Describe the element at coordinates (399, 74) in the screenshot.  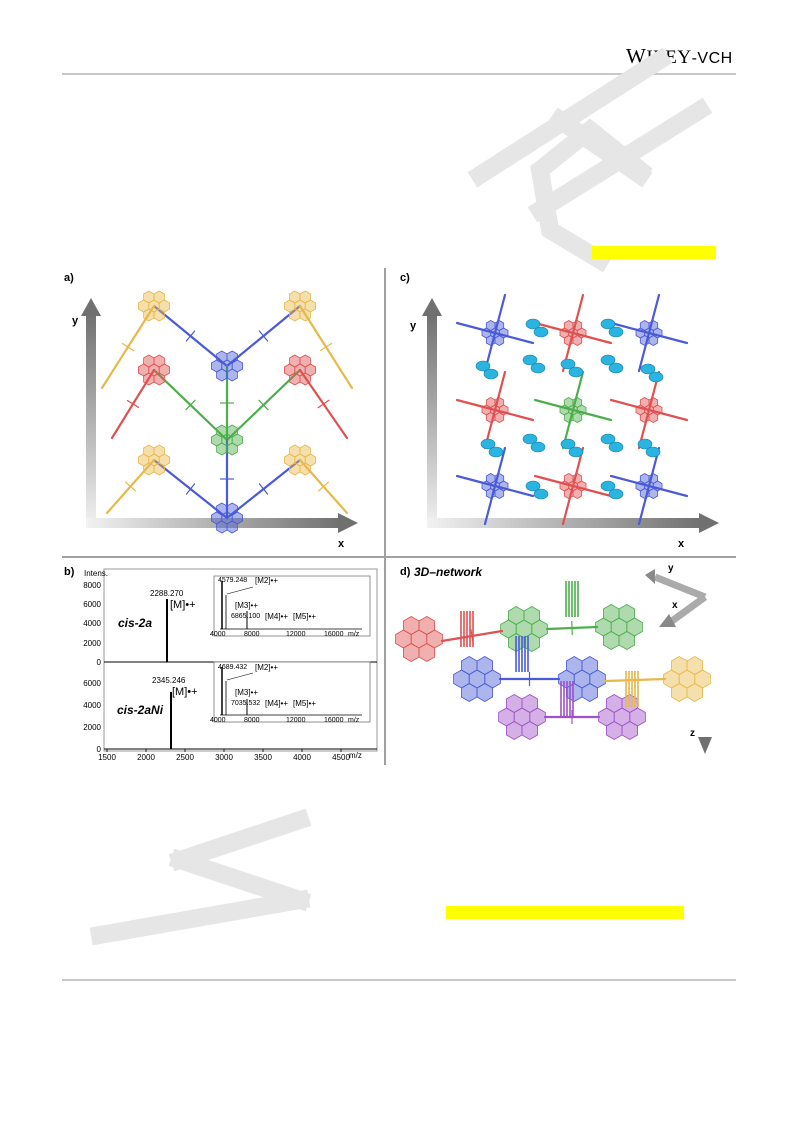
I see `header-rule` at that location.